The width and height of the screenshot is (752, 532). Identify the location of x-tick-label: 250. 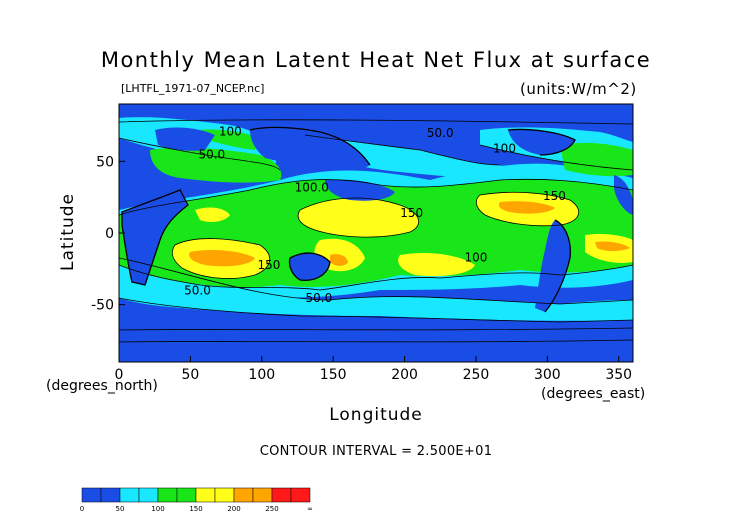
(476, 375).